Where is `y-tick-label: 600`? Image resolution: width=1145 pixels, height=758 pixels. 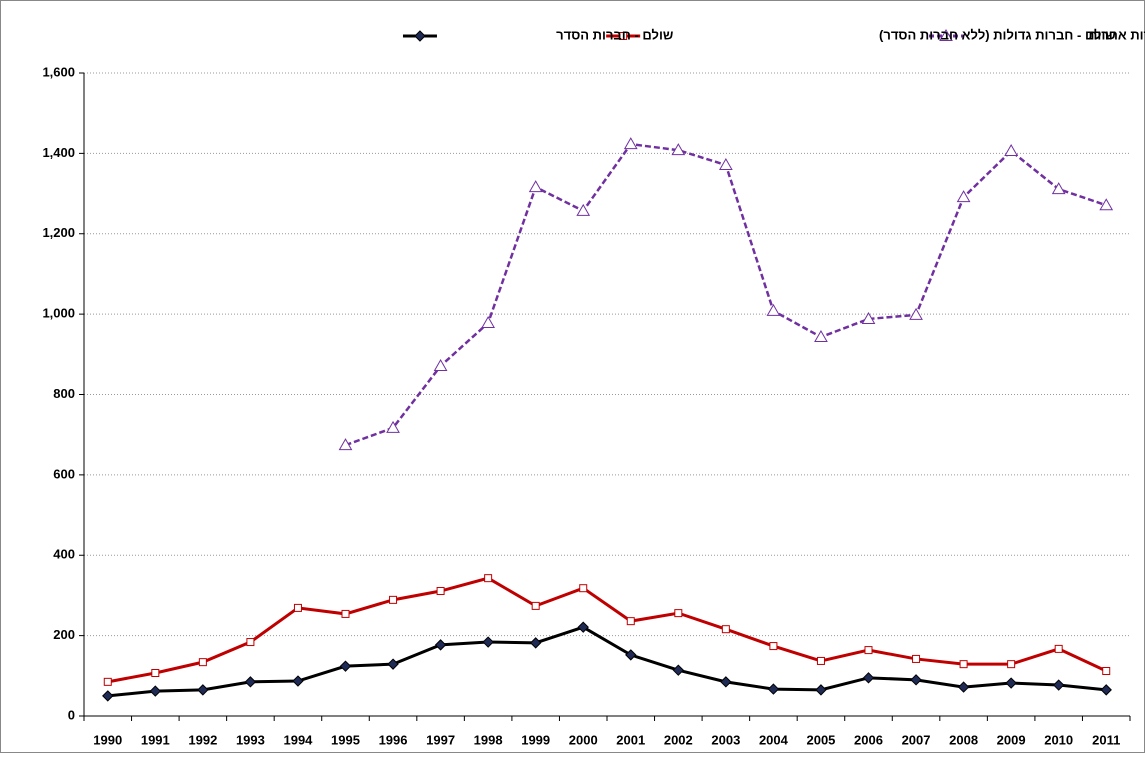
y-tick-label: 600 is located at coordinates (64, 473).